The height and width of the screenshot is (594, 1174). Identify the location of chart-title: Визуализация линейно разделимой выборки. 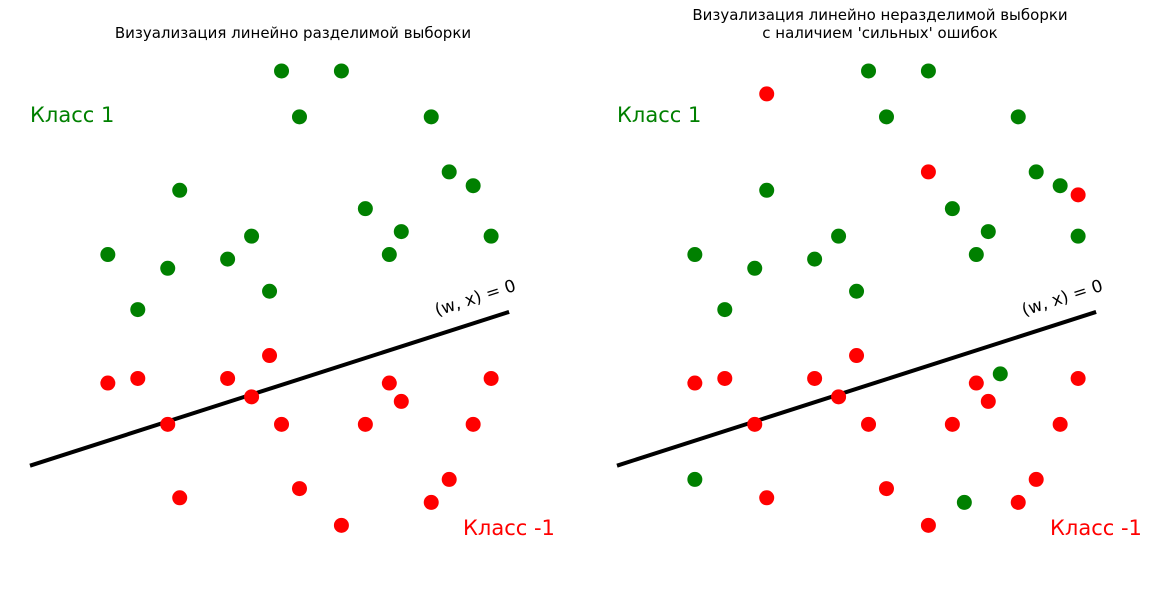
(293, 33).